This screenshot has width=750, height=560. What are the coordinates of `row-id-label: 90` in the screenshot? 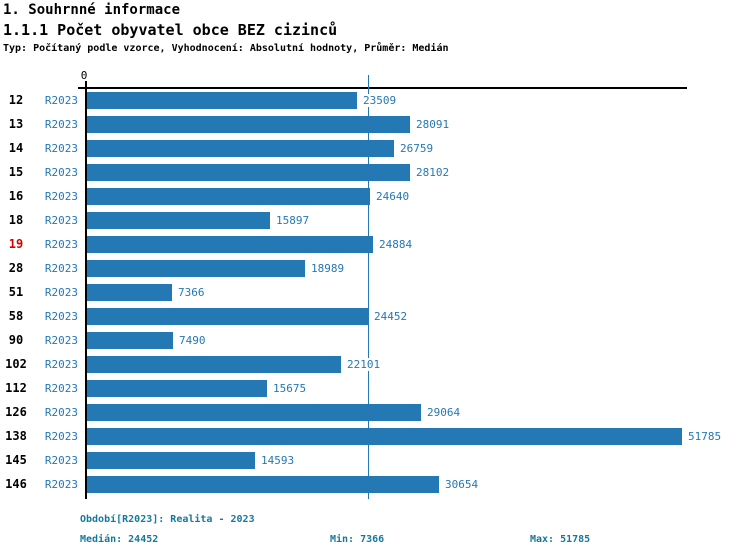 It's located at (16, 340).